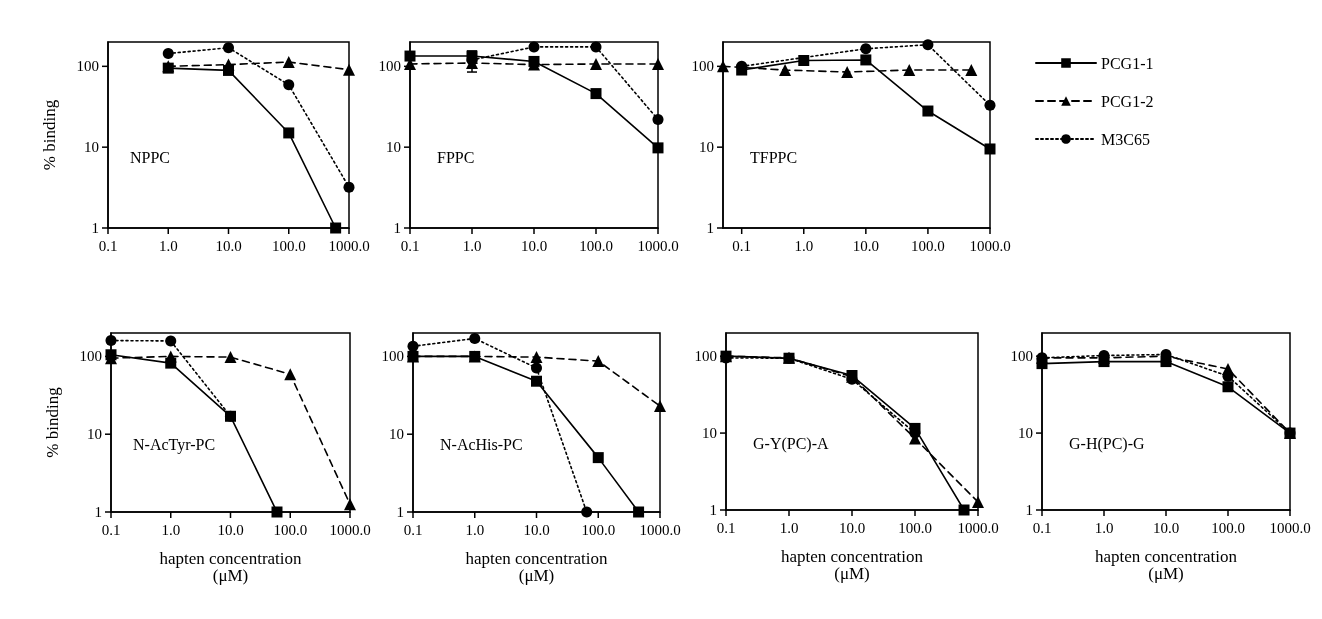 This screenshot has width=1322, height=619. What do you see at coordinates (1127, 101) in the screenshot?
I see `legend-label: PCG1-2` at bounding box center [1127, 101].